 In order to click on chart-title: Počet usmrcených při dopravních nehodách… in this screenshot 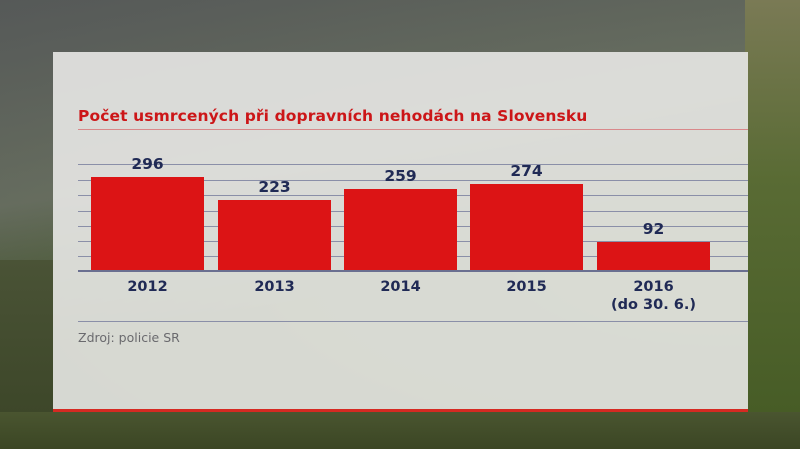, I will do `click(333, 116)`.